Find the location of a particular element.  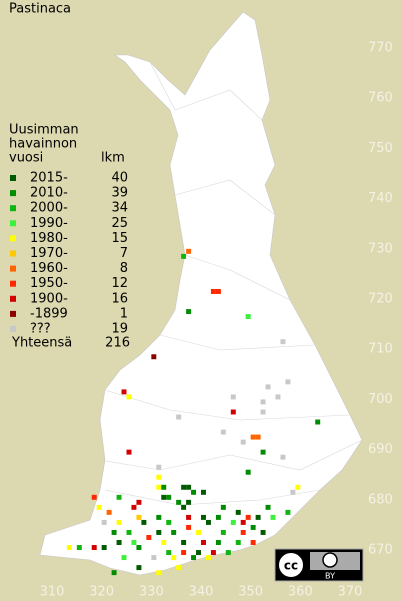

y-tick-label: 690 is located at coordinates (380, 449).